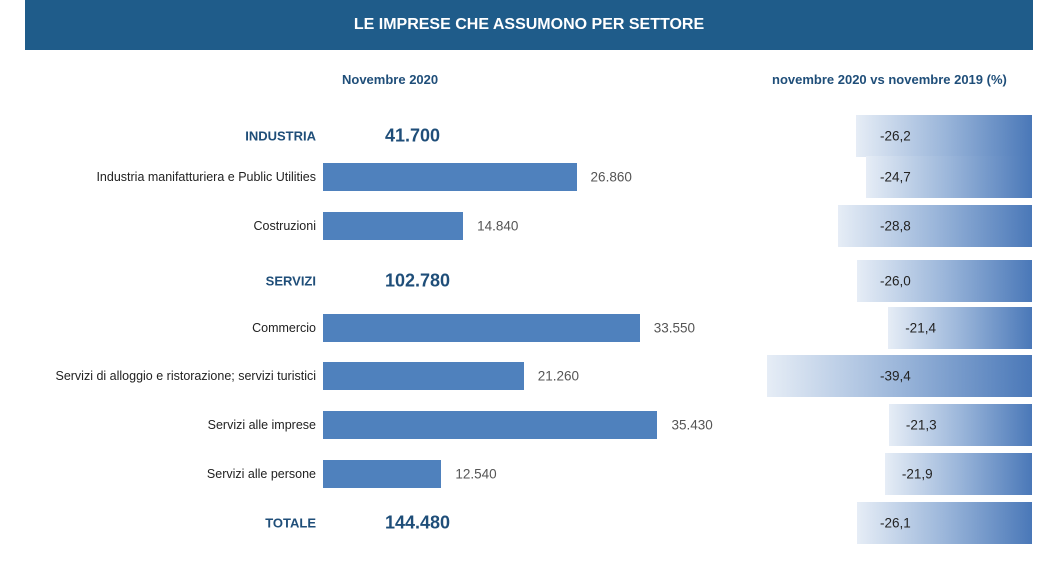 This screenshot has height=573, width=1063. What do you see at coordinates (413, 135) in the screenshot?
I see `category-total: 41.700` at bounding box center [413, 135].